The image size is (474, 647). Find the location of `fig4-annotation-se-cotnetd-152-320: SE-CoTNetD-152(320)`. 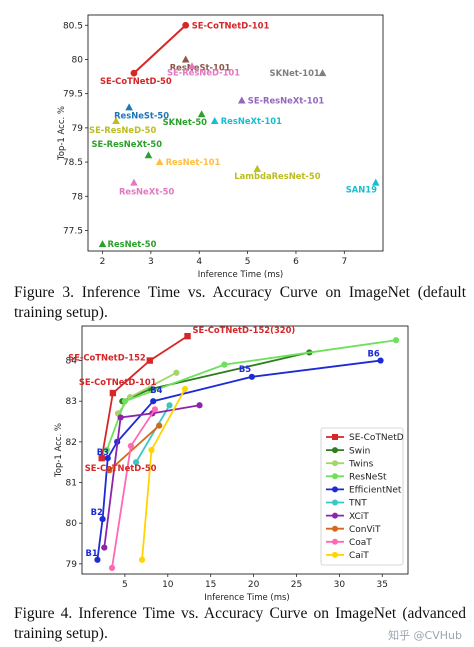

fig4-annotation-se-cotnetd-152-320: SE-CoTNetD-152(320) is located at coordinates (244, 330).